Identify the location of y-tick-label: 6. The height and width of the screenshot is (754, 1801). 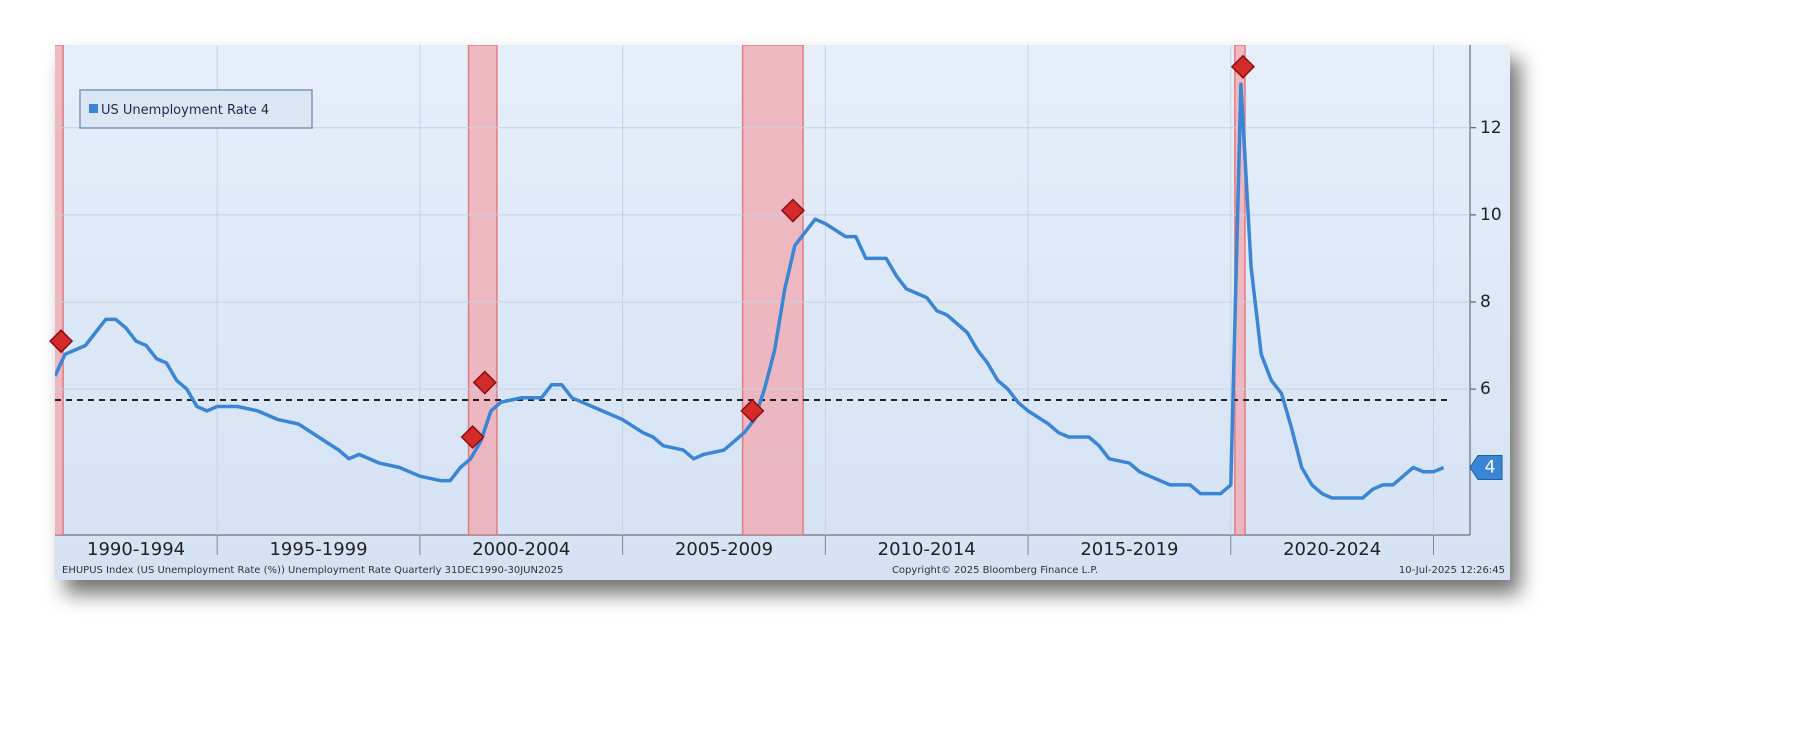
(1485, 389).